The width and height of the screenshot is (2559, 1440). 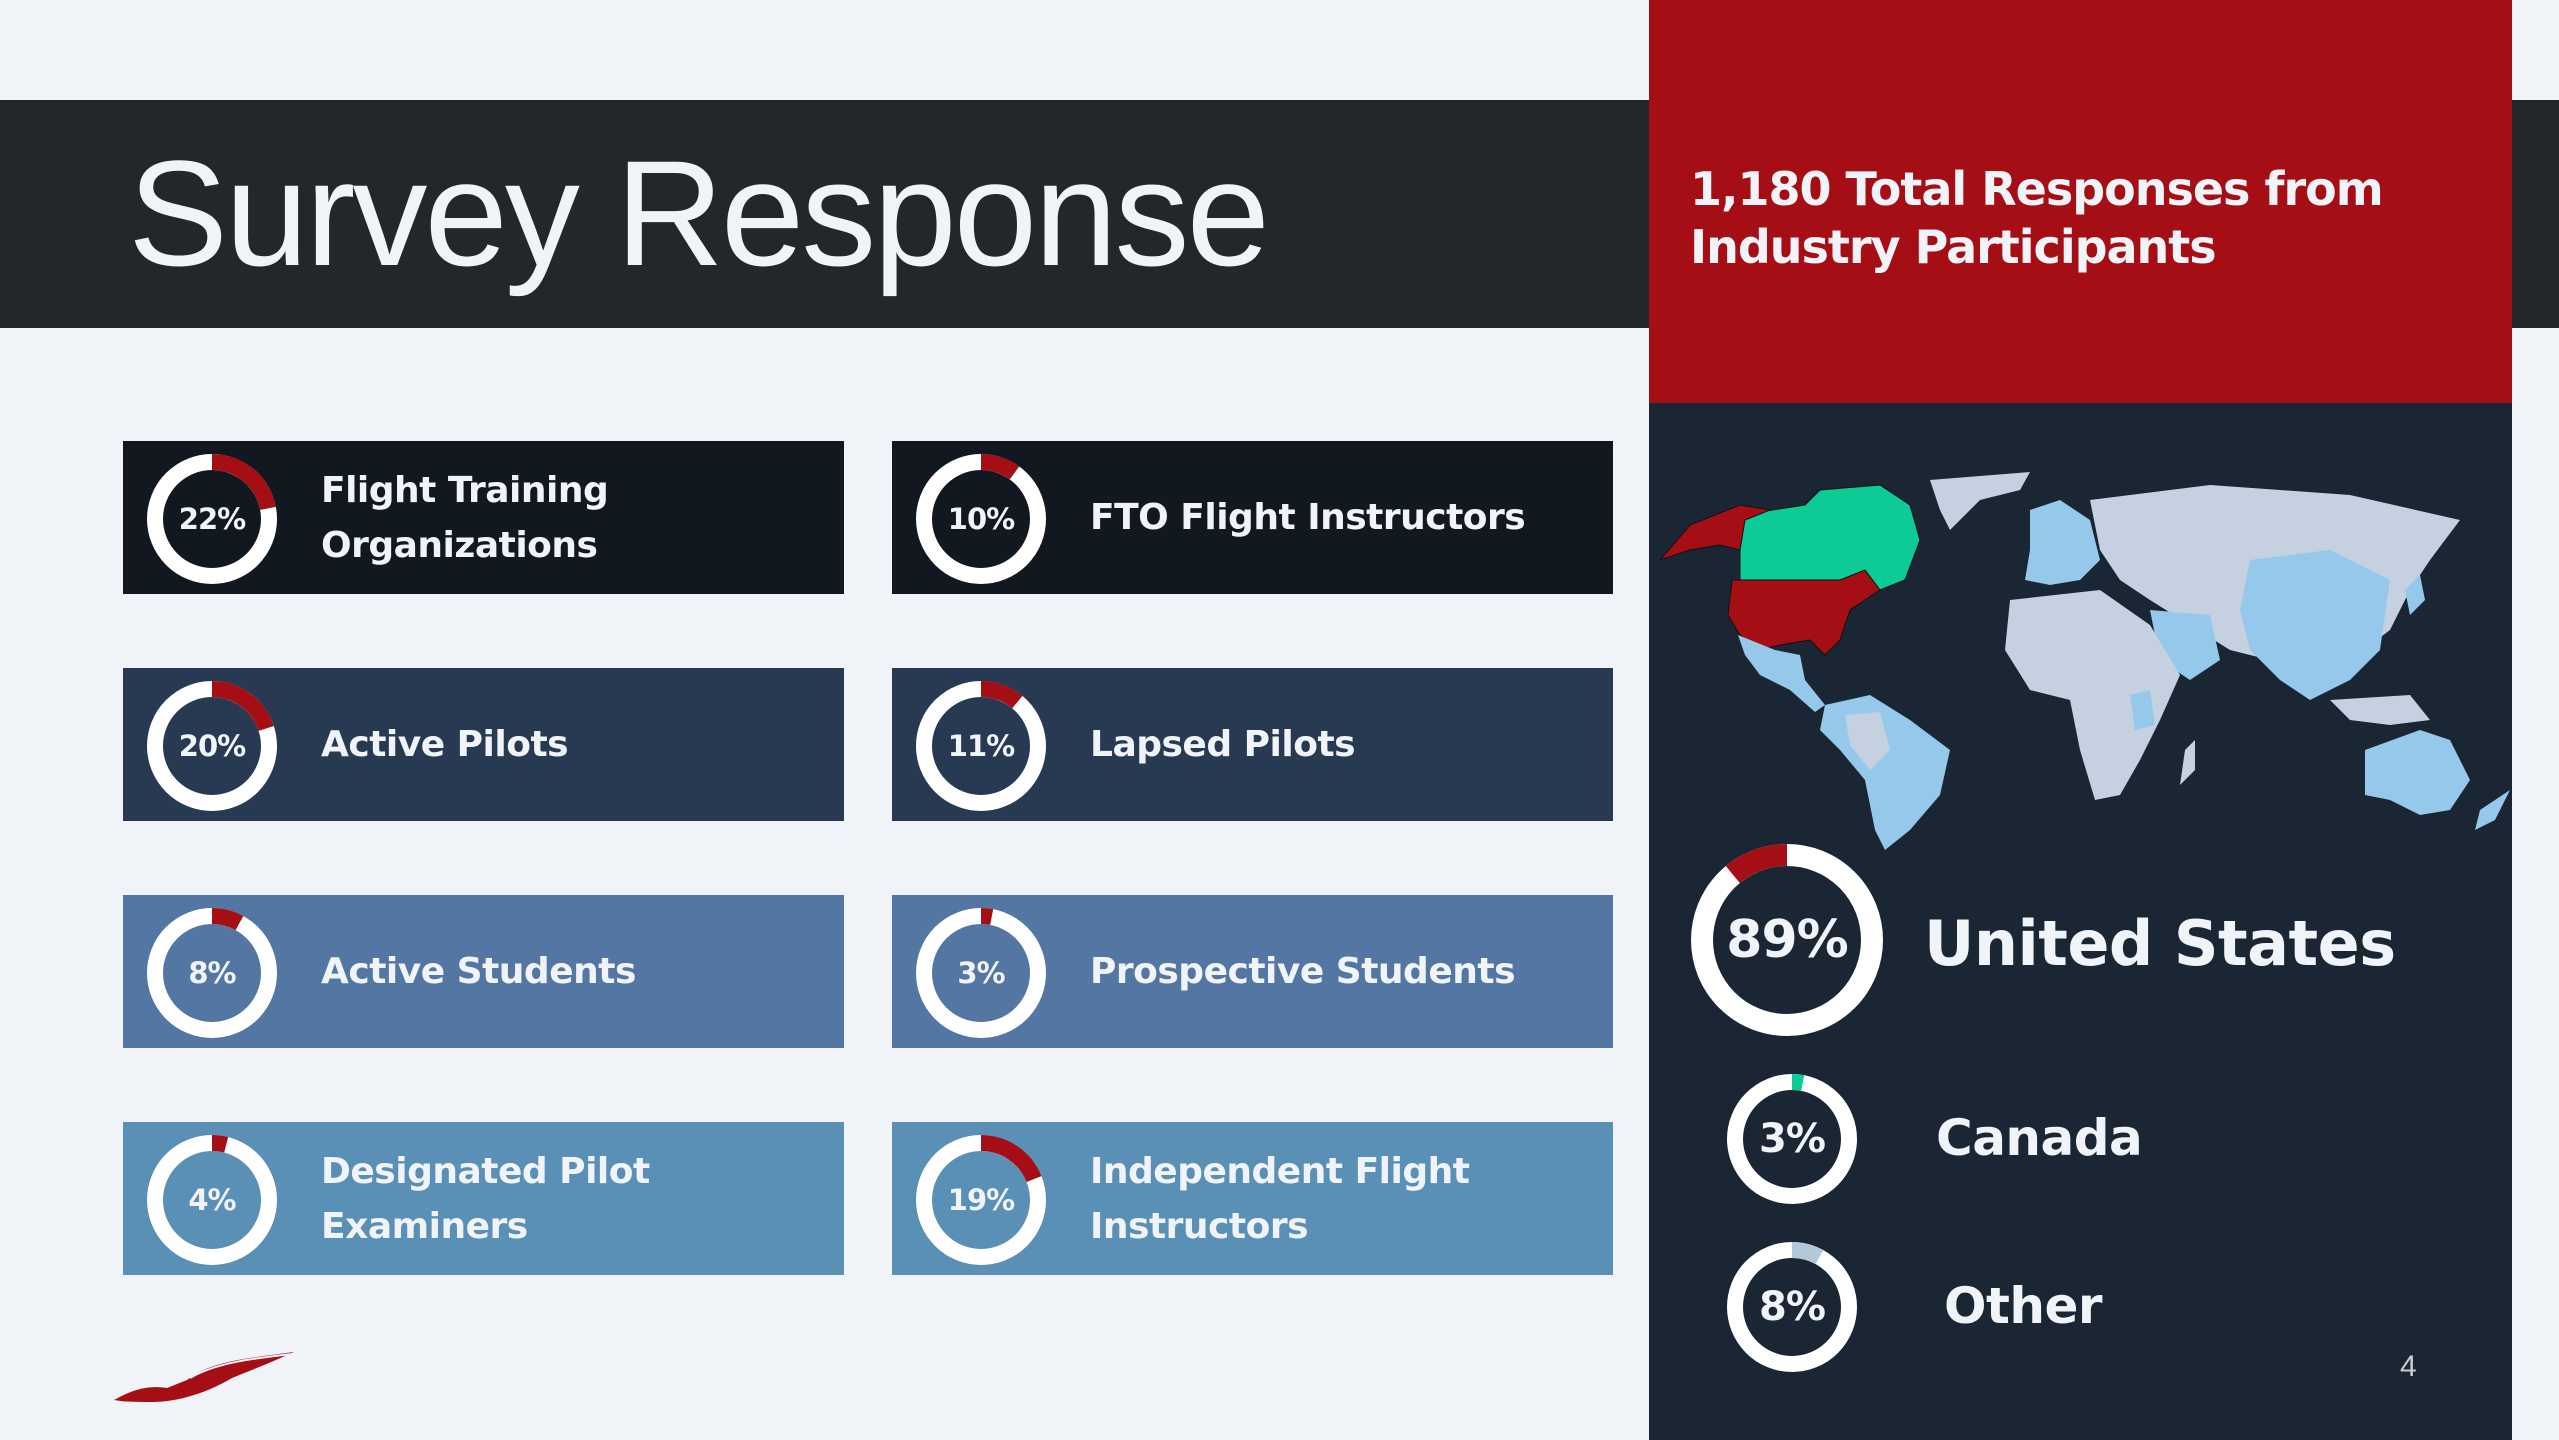 I want to click on category-label: Designated Pilot Examiners, so click(x=571, y=1198).